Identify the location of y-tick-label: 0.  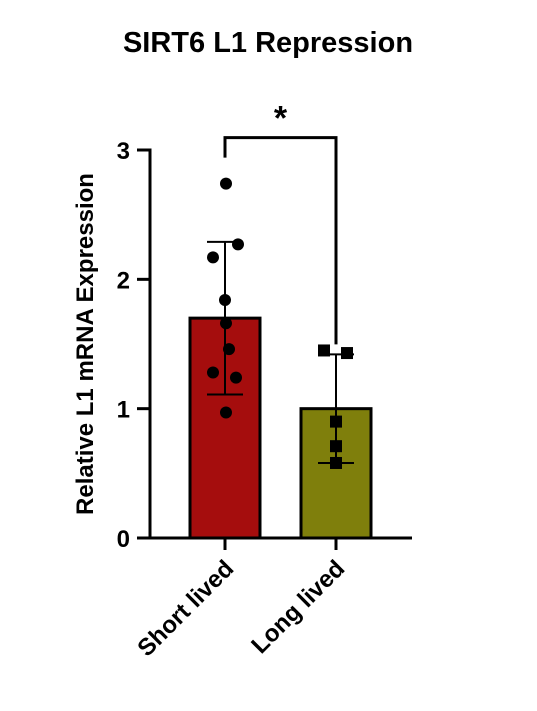
(123, 539).